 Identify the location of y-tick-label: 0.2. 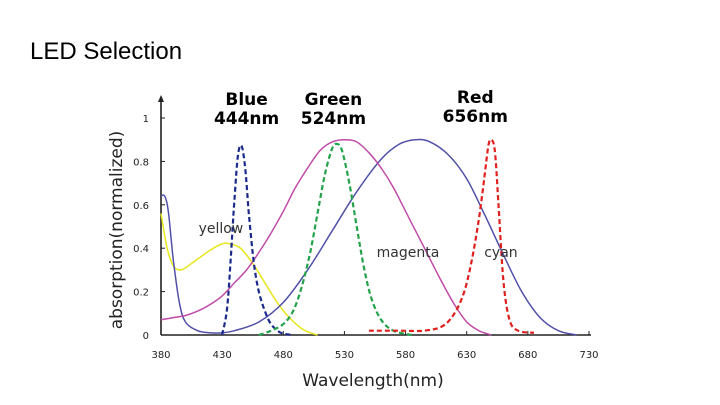
(141, 293).